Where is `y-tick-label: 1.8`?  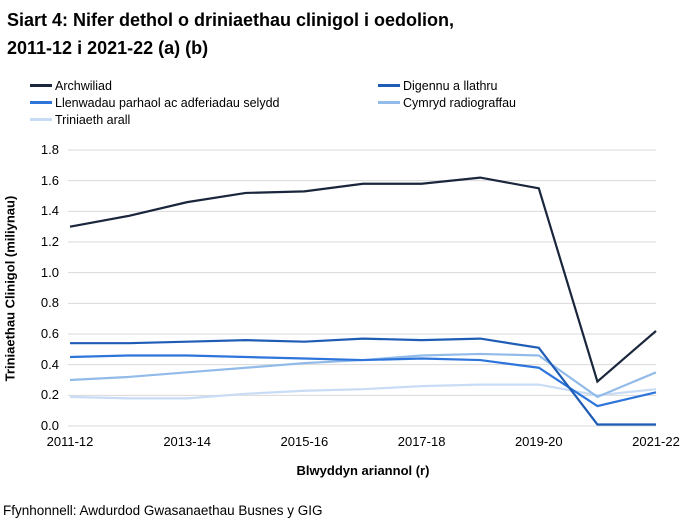 y-tick-label: 1.8 is located at coordinates (49, 149).